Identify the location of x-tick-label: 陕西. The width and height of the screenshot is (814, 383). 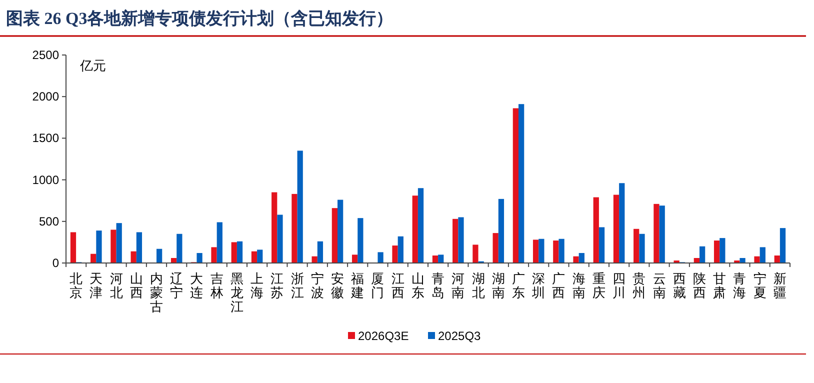
(699, 285).